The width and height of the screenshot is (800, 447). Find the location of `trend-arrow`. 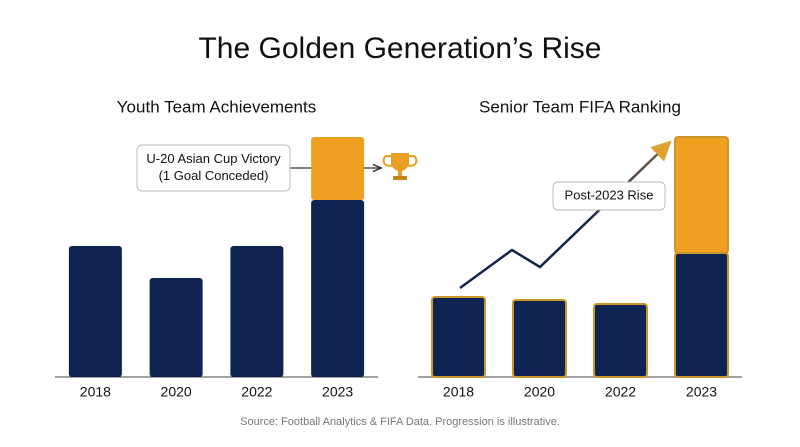

trend-arrow is located at coordinates (565, 215).